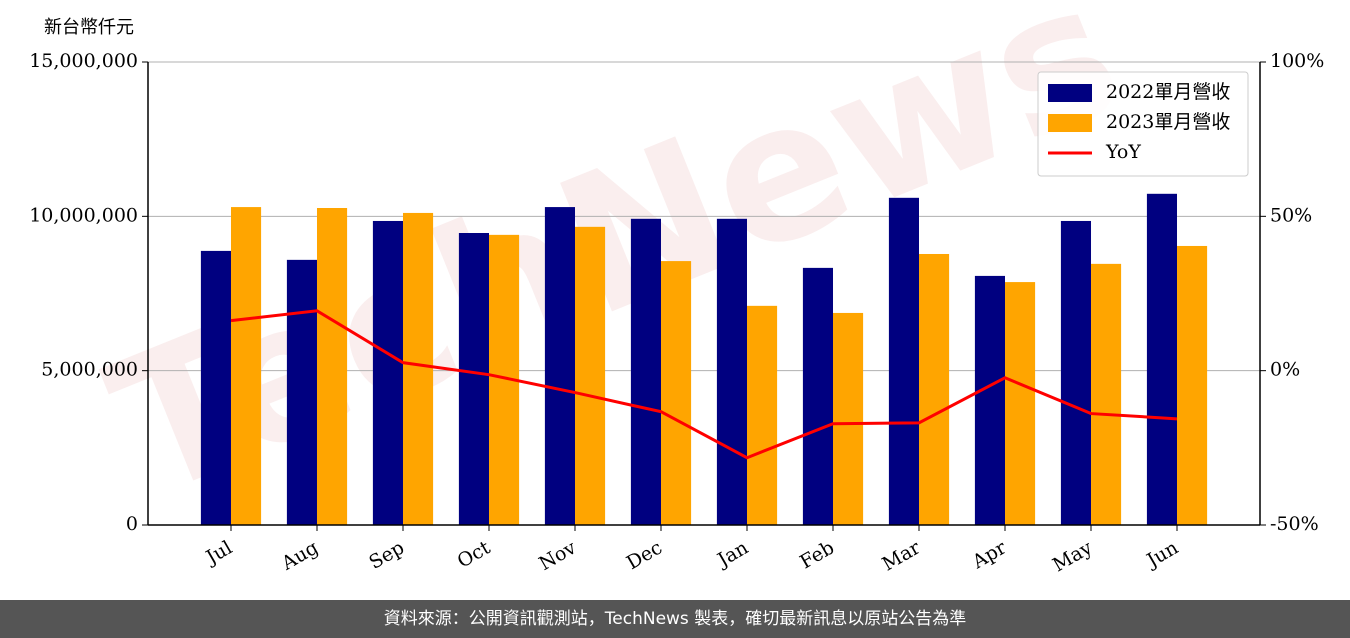 The height and width of the screenshot is (638, 1350). Describe the element at coordinates (1285, 370) in the screenshot. I see `y2-tick-label: 0%` at that location.